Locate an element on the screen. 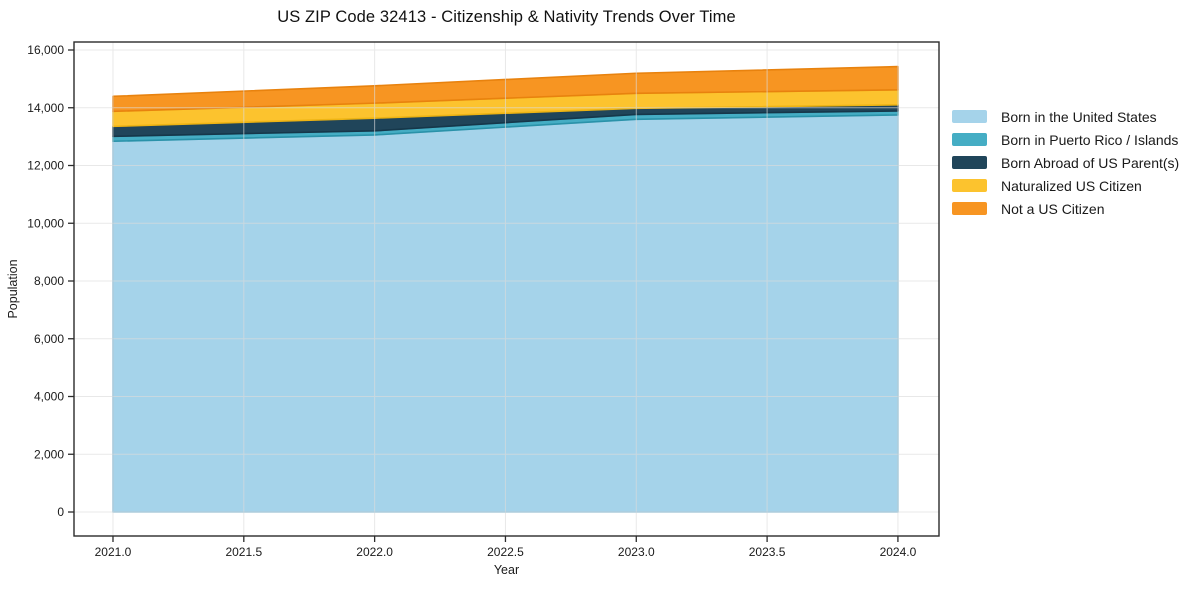  legend-item-1: Born in Puerto Rico / Islands is located at coordinates (1065, 139).